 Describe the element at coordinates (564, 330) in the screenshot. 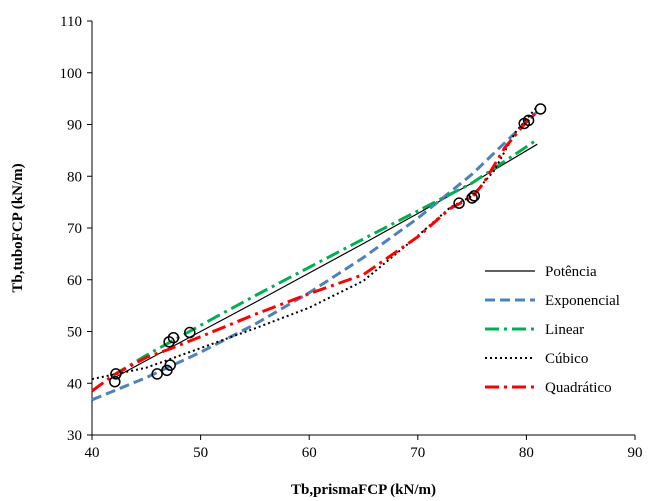

I see `legend-label: Linear` at that location.